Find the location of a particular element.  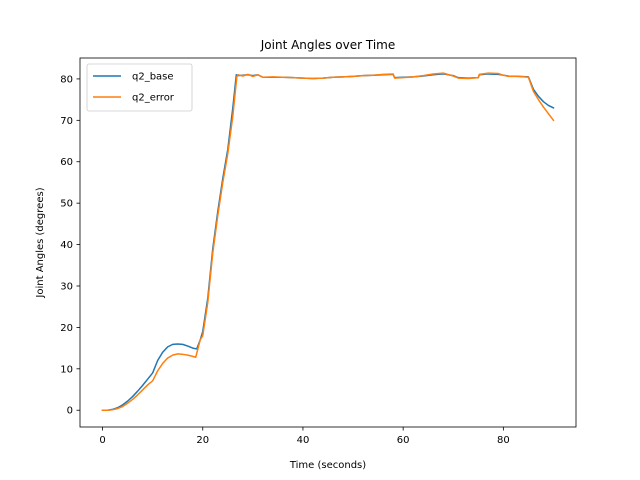

y-axis-label: Joint Angles (degrees) is located at coordinates (40, 242).